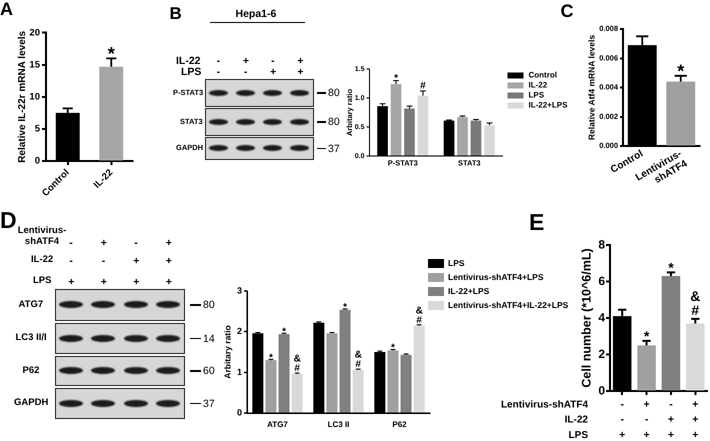 Image resolution: width=710 pixels, height=441 pixels. Describe the element at coordinates (209, 371) in the screenshot. I see `category-label: 60` at that location.